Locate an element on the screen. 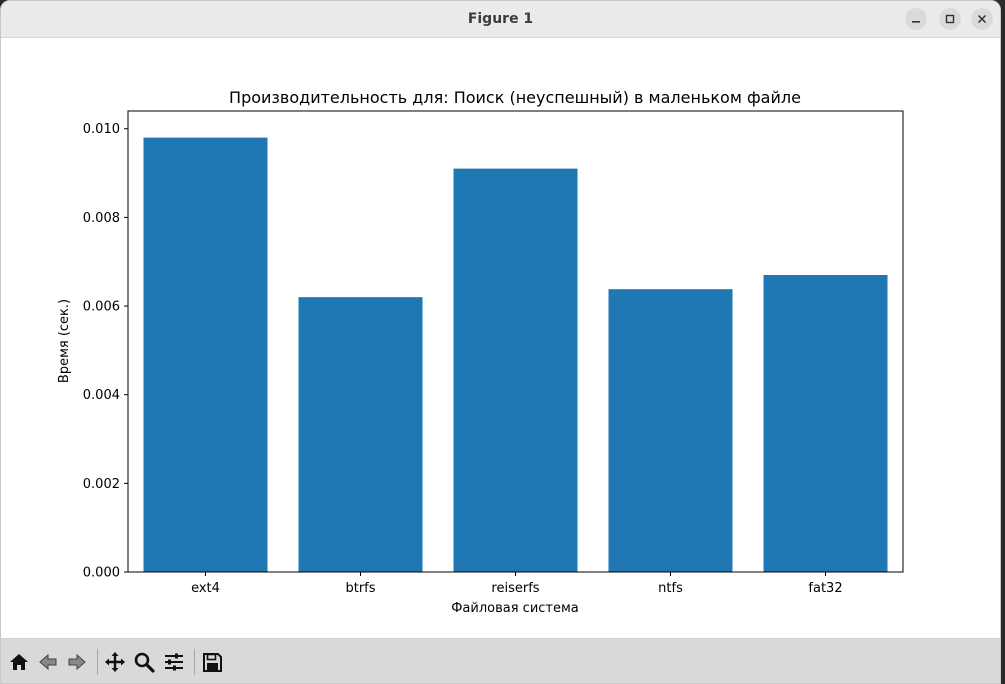 This screenshot has height=684, width=1005. x-tick-label: btrfs is located at coordinates (360, 588).